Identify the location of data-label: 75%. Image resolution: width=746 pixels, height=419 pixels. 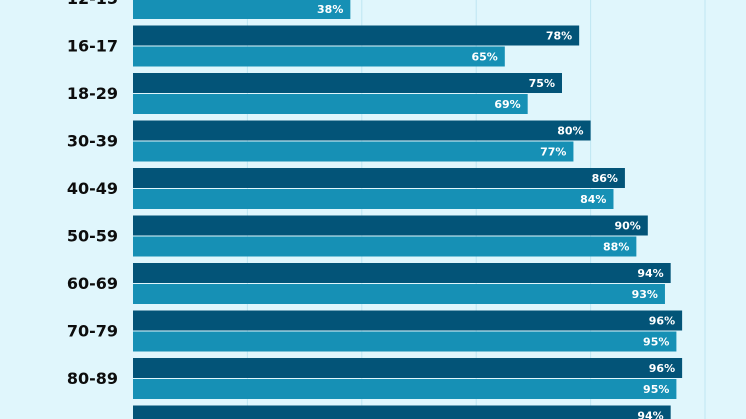
(542, 83).